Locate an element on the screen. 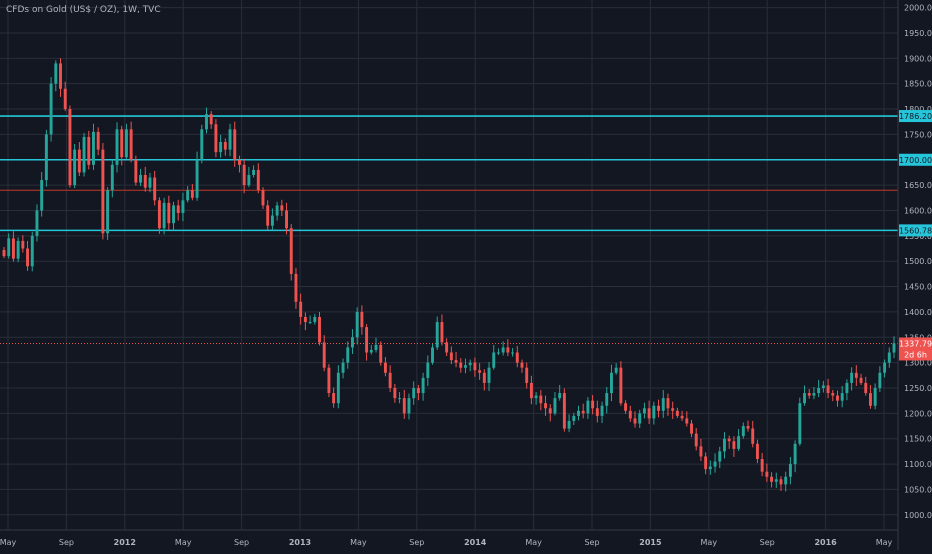 The height and width of the screenshot is (554, 932). level-price-tag is located at coordinates (915, 159).